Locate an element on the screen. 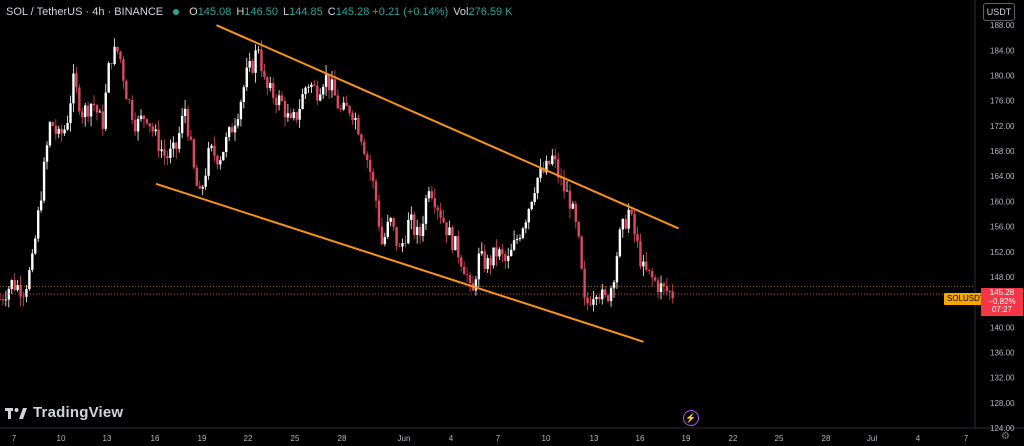  price-tick-label: 188.00 is located at coordinates (1002, 25).